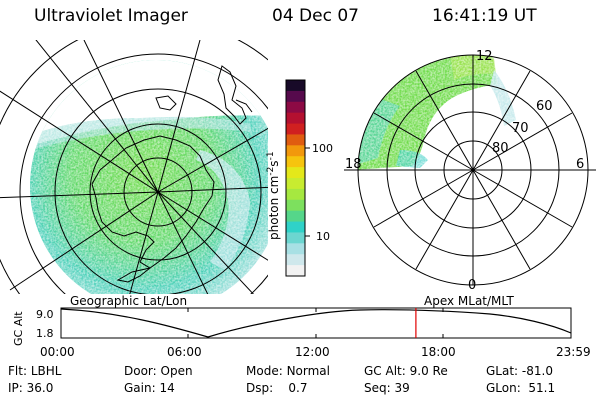 The width and height of the screenshot is (600, 400). I want to click on time-tick-0600: 06:00, so click(184, 352).